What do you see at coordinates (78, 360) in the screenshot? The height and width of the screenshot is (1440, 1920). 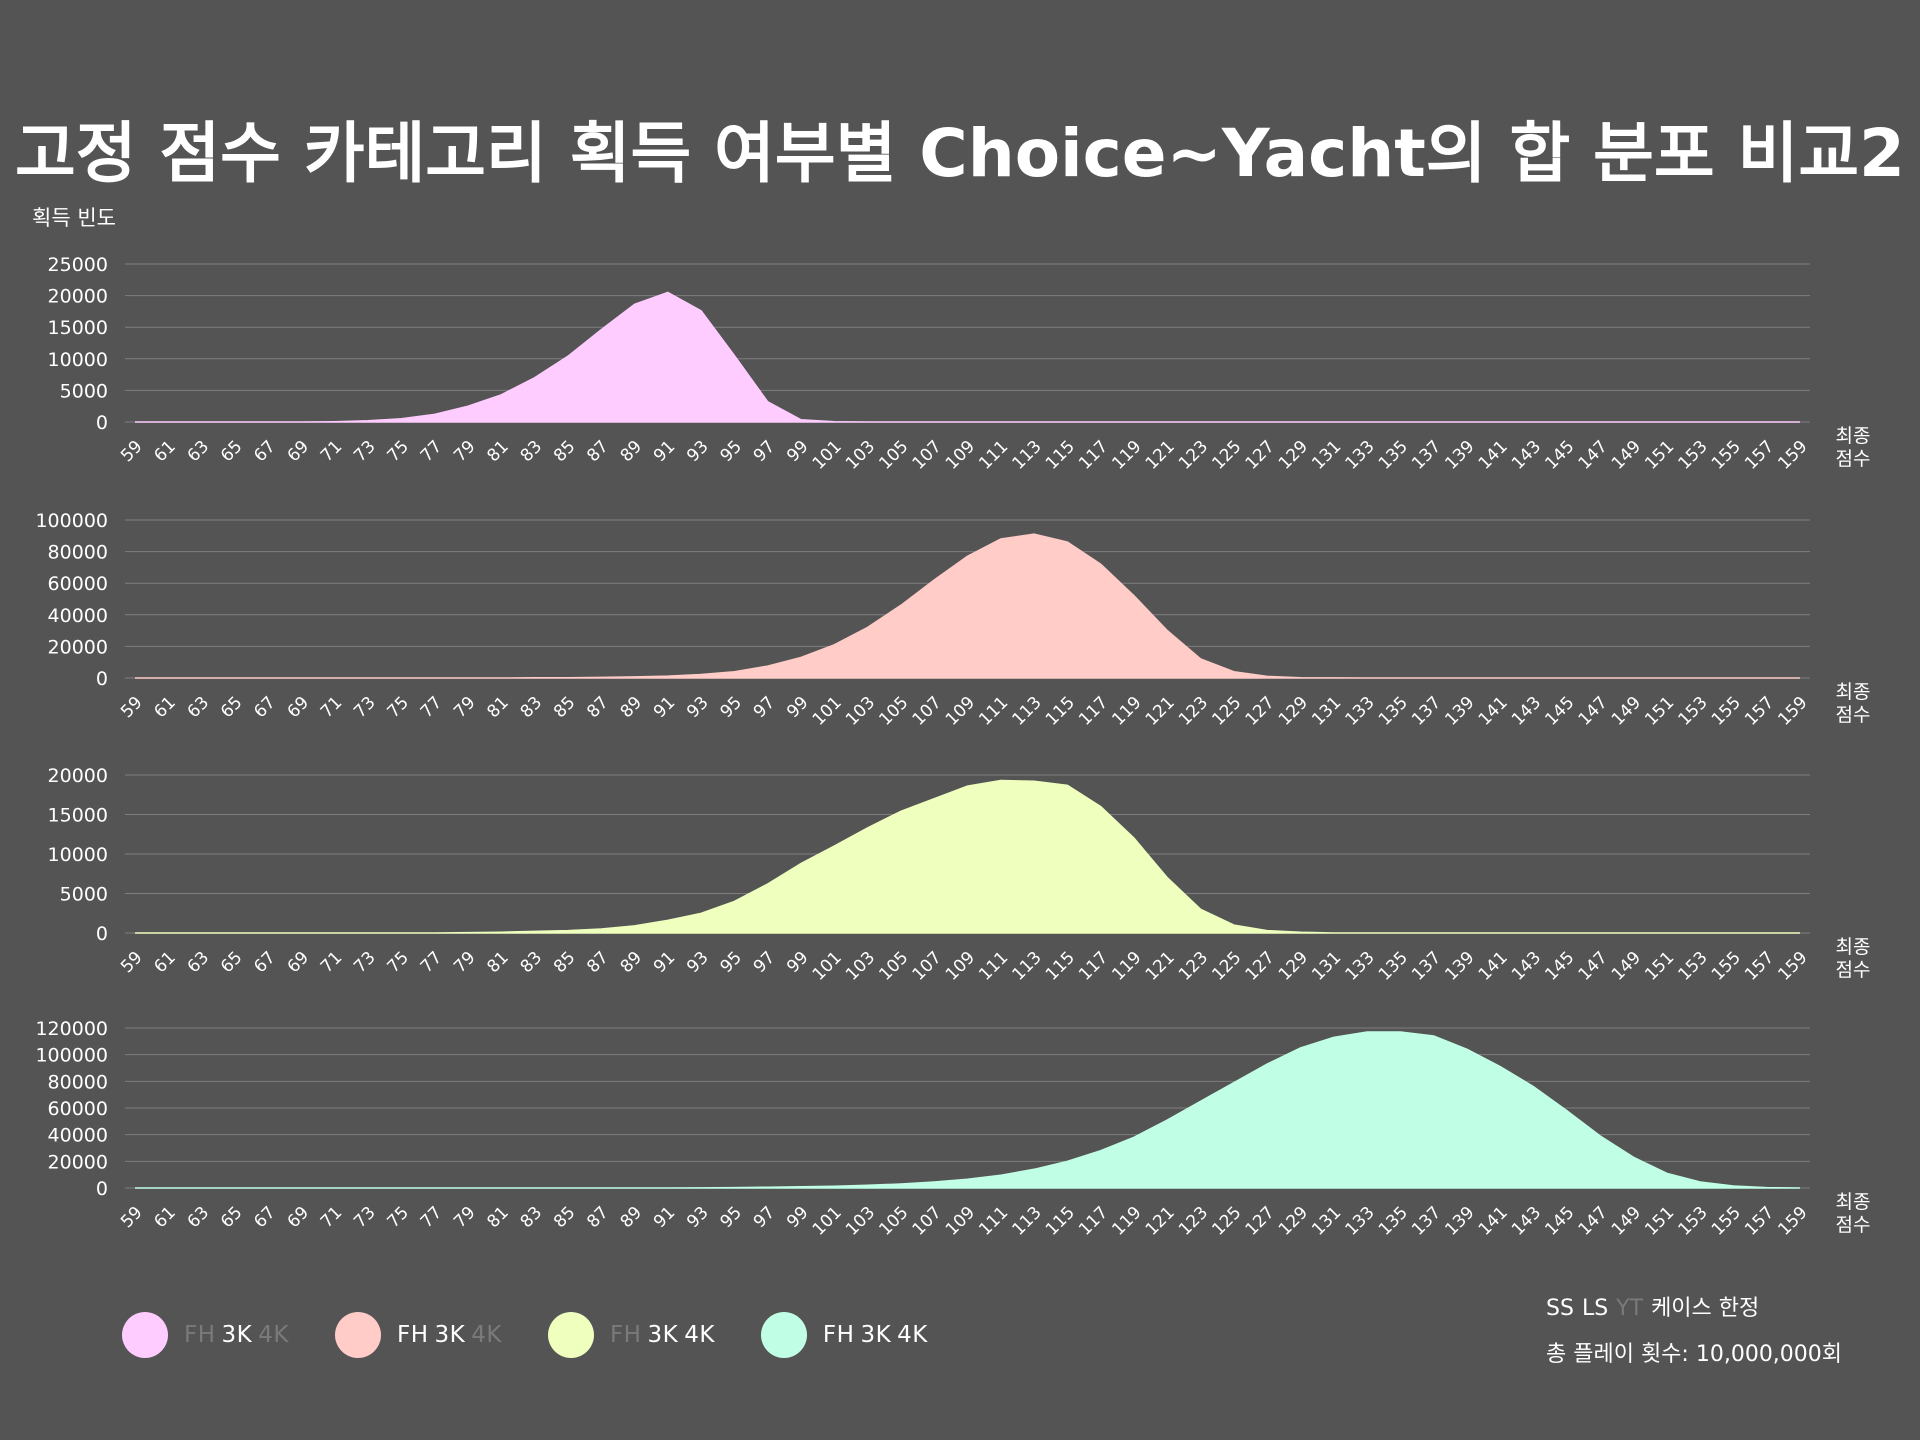 I see `y-tick-label: 10000` at bounding box center [78, 360].